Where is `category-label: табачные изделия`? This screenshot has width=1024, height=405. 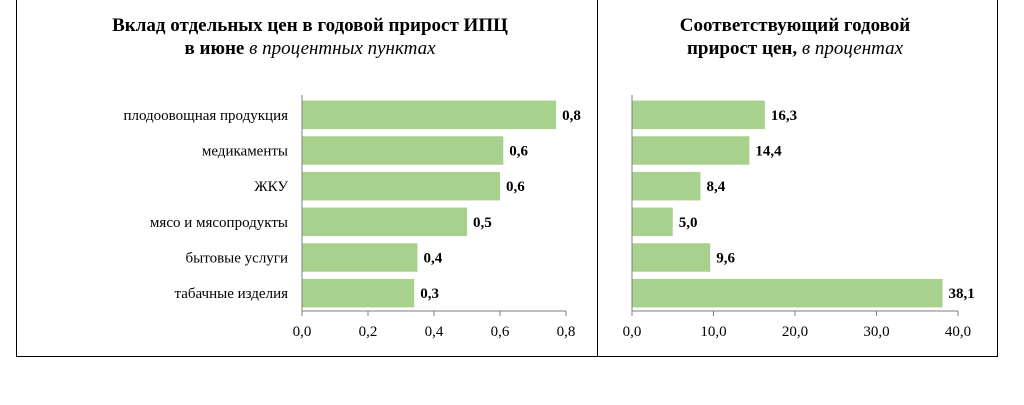 category-label: табачные изделия is located at coordinates (231, 294).